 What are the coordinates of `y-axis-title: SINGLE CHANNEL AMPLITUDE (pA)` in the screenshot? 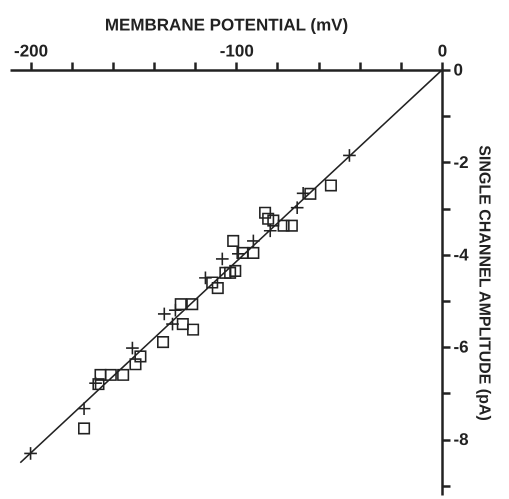 It's located at (484, 283).